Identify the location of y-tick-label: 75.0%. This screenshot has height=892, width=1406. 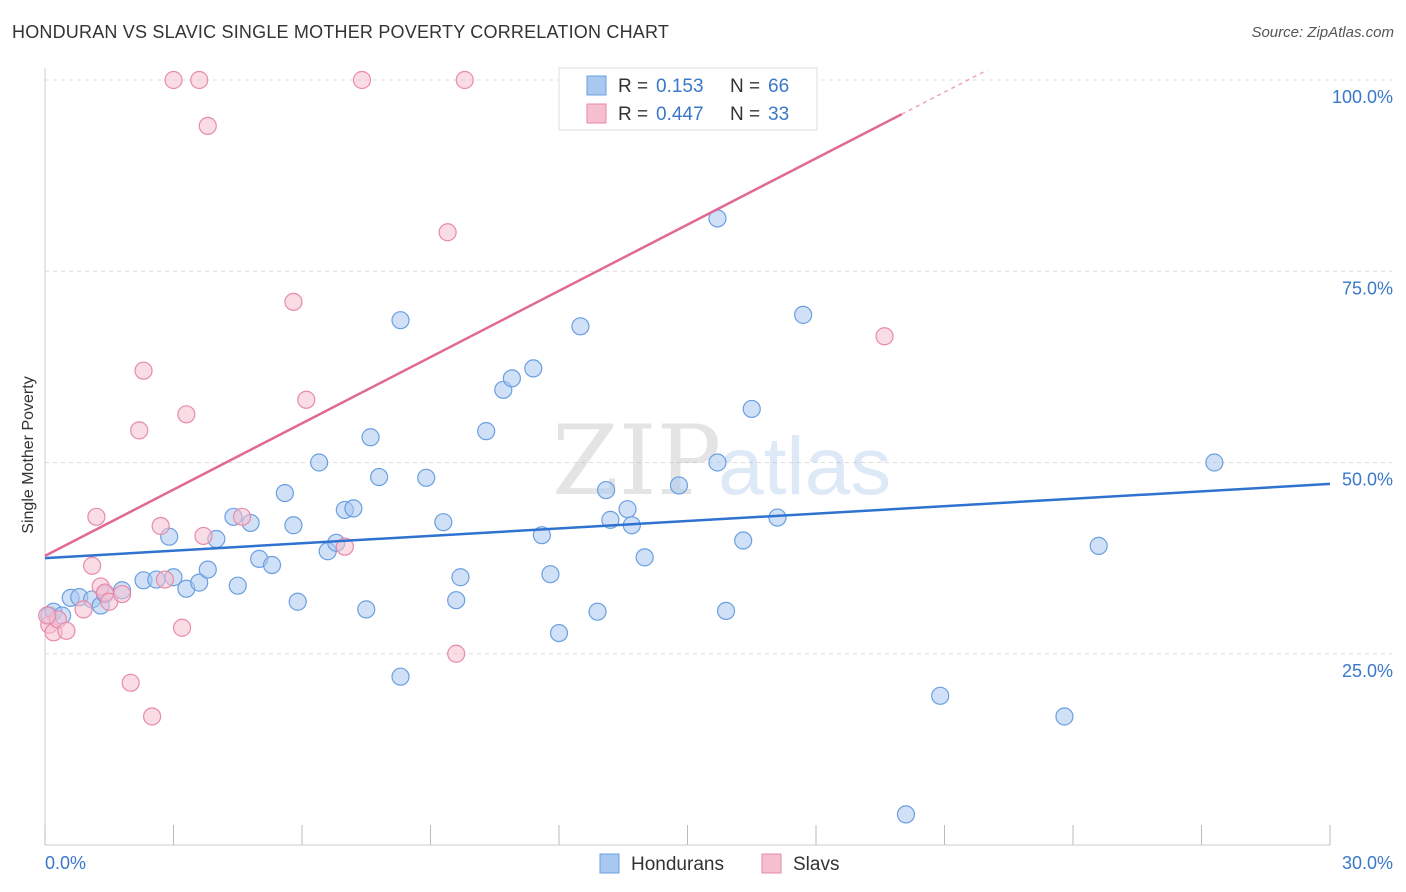
(1367, 288).